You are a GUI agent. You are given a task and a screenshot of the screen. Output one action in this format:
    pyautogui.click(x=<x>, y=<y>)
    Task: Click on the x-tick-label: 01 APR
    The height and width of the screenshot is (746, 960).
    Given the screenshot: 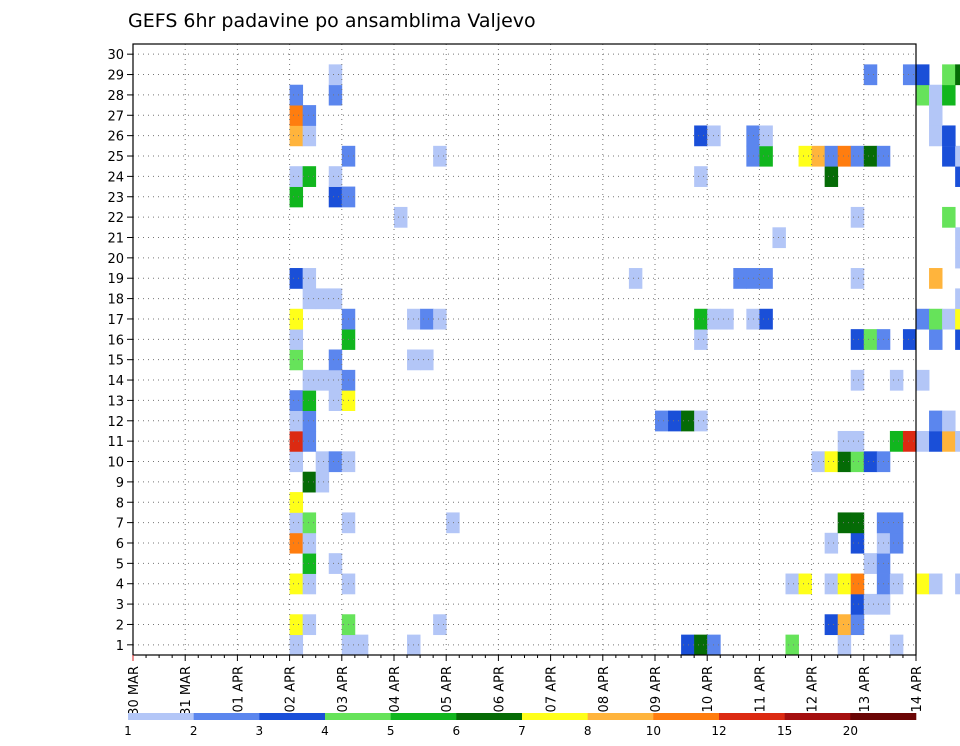 What is the action you would take?
    pyautogui.click(x=238, y=689)
    